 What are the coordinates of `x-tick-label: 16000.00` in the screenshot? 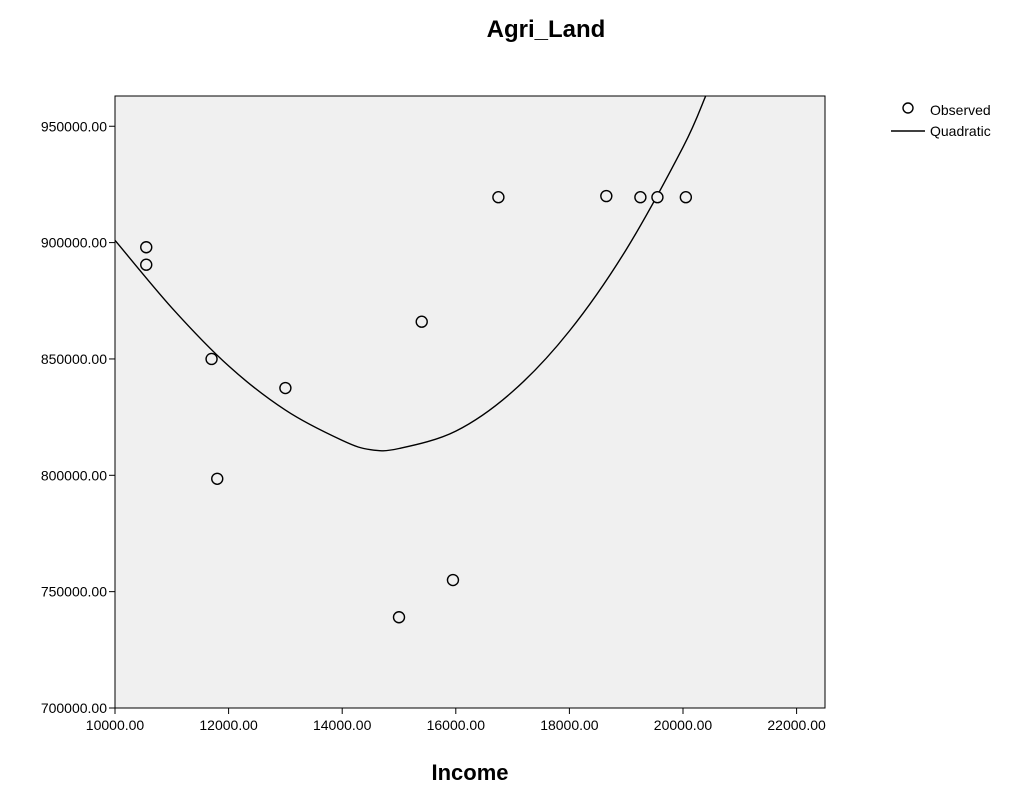 It's located at (456, 725).